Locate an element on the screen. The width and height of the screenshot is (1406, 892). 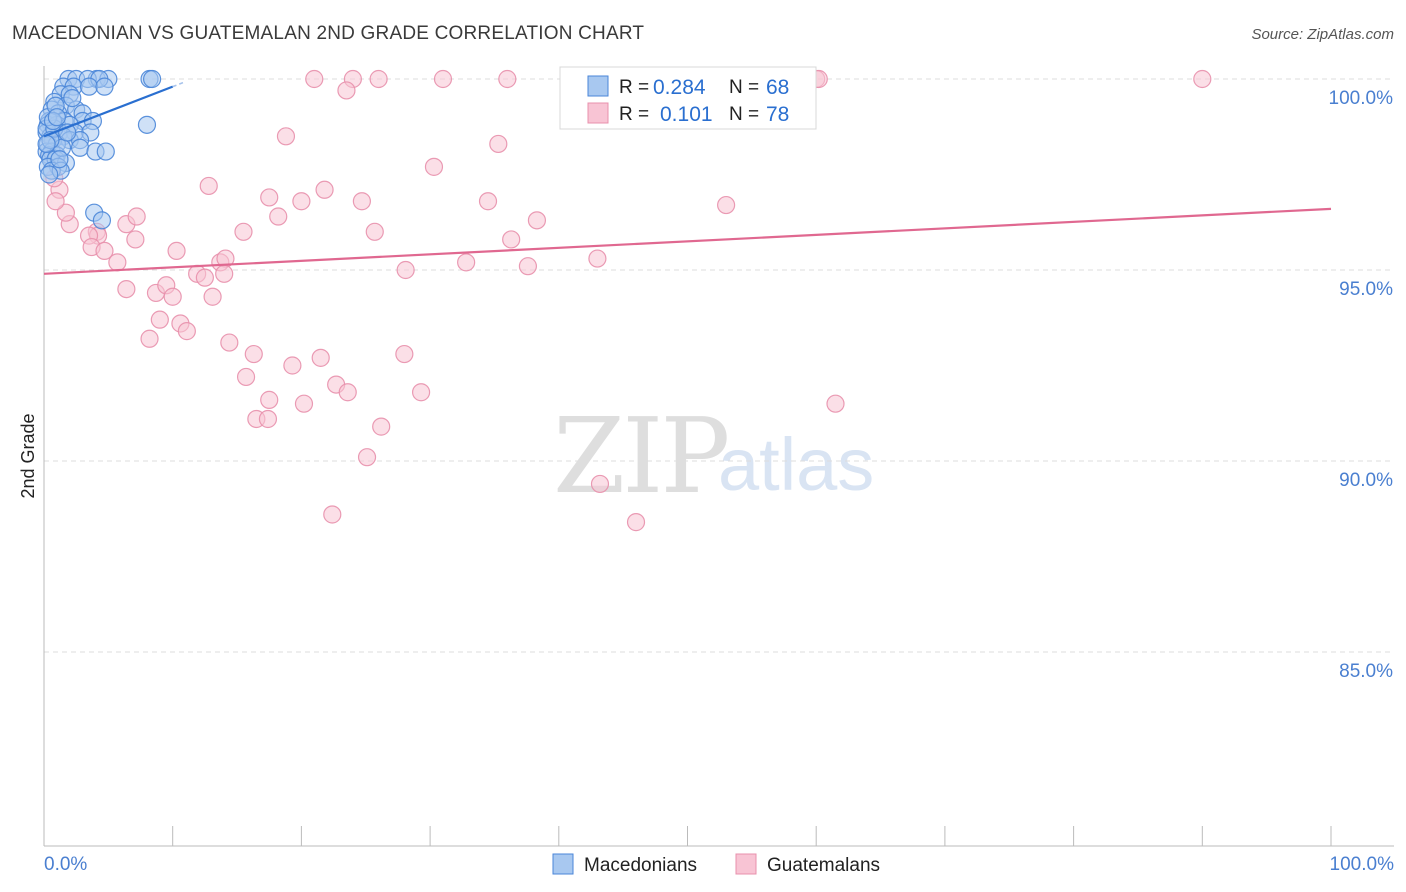
trend-line-guatemalans is located at coordinates (687, 241).